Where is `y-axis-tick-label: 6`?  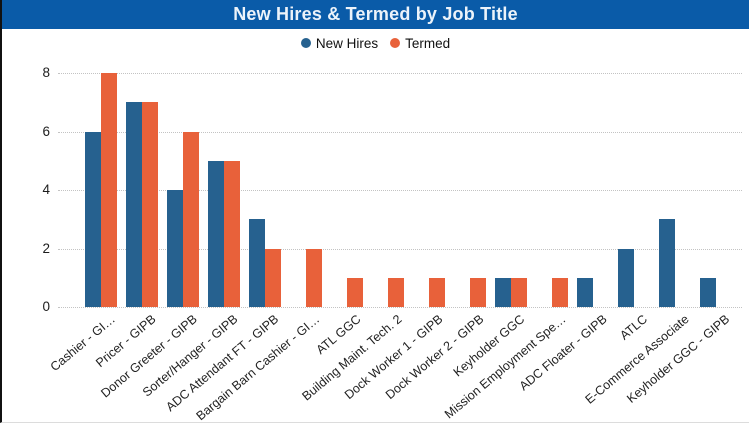 y-axis-tick-label: 6 is located at coordinates (46, 131).